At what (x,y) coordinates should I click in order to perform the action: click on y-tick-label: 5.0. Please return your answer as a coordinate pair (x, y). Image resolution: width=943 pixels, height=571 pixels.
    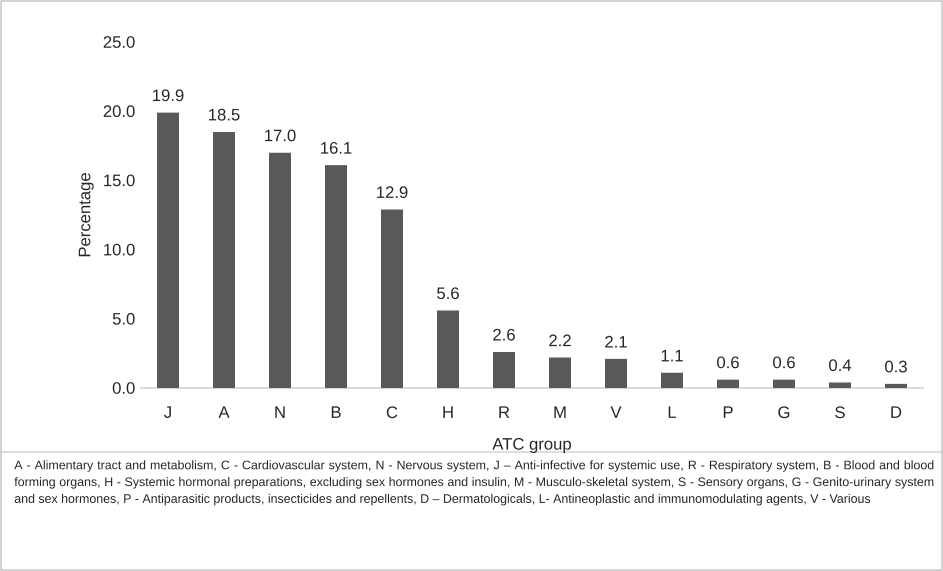
    Looking at the image, I should click on (123, 318).